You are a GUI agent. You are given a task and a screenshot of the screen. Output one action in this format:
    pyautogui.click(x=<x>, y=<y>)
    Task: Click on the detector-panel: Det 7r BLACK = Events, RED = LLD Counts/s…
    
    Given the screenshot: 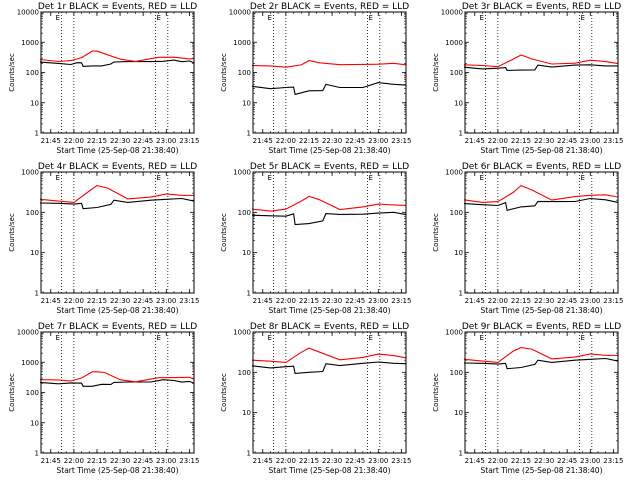 What is the action you would take?
    pyautogui.click(x=103, y=398)
    